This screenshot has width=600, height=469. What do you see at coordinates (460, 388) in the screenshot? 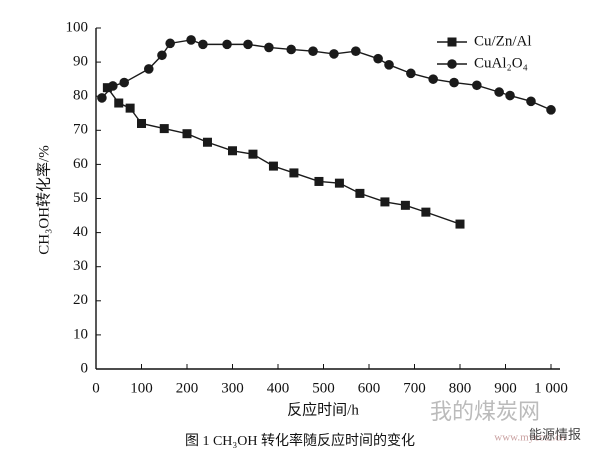
I see `x-tick-label: 800` at bounding box center [460, 388].